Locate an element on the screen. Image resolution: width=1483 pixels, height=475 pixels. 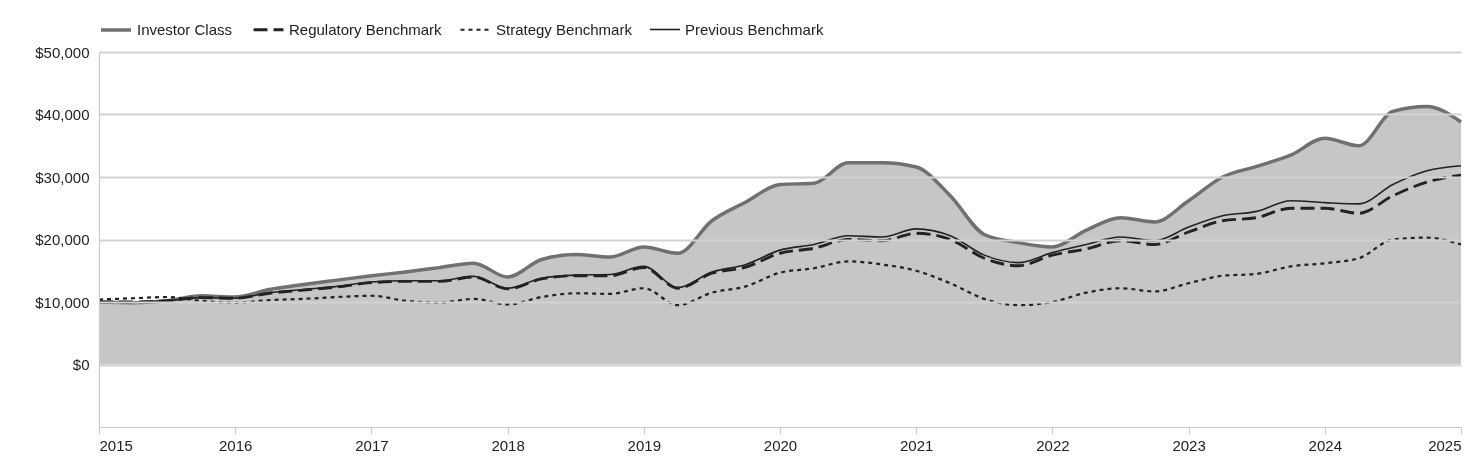
legend-label: Investor Class is located at coordinates (185, 29).